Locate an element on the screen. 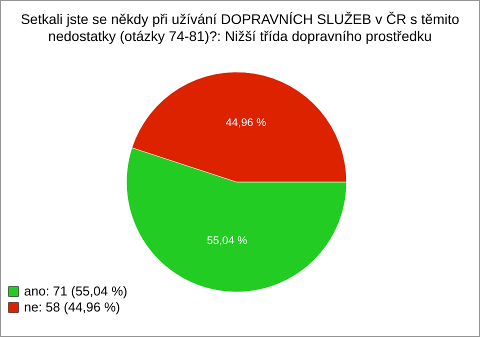  chart-title: Setkali jste se někdy při užívání DOPRAVNÍCH SLUŽEB v ČR s těmito nedostatky (otázky 74-81)?: Nižší třída dopravního prostředku is located at coordinates (240, 28).